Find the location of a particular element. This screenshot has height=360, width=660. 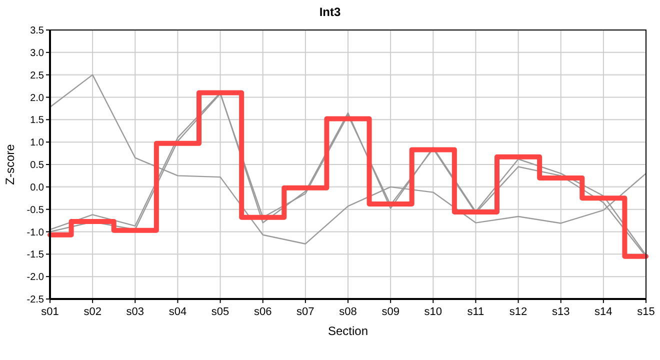

x-tick-label: s12 is located at coordinates (518, 312).